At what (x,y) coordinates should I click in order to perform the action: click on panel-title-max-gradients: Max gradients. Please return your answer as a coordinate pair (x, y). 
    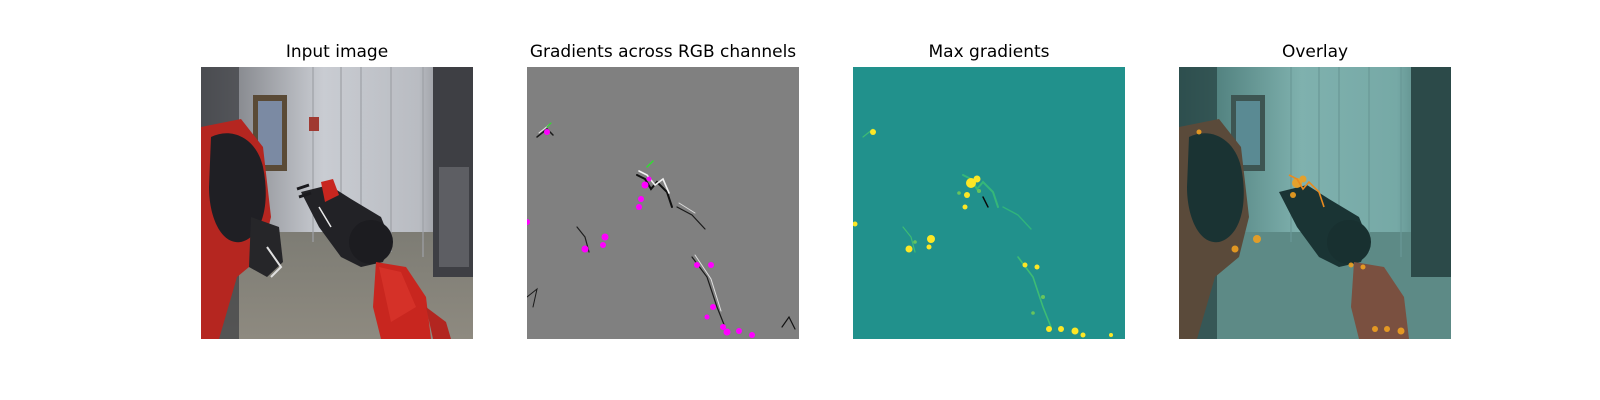
    Looking at the image, I should click on (989, 52).